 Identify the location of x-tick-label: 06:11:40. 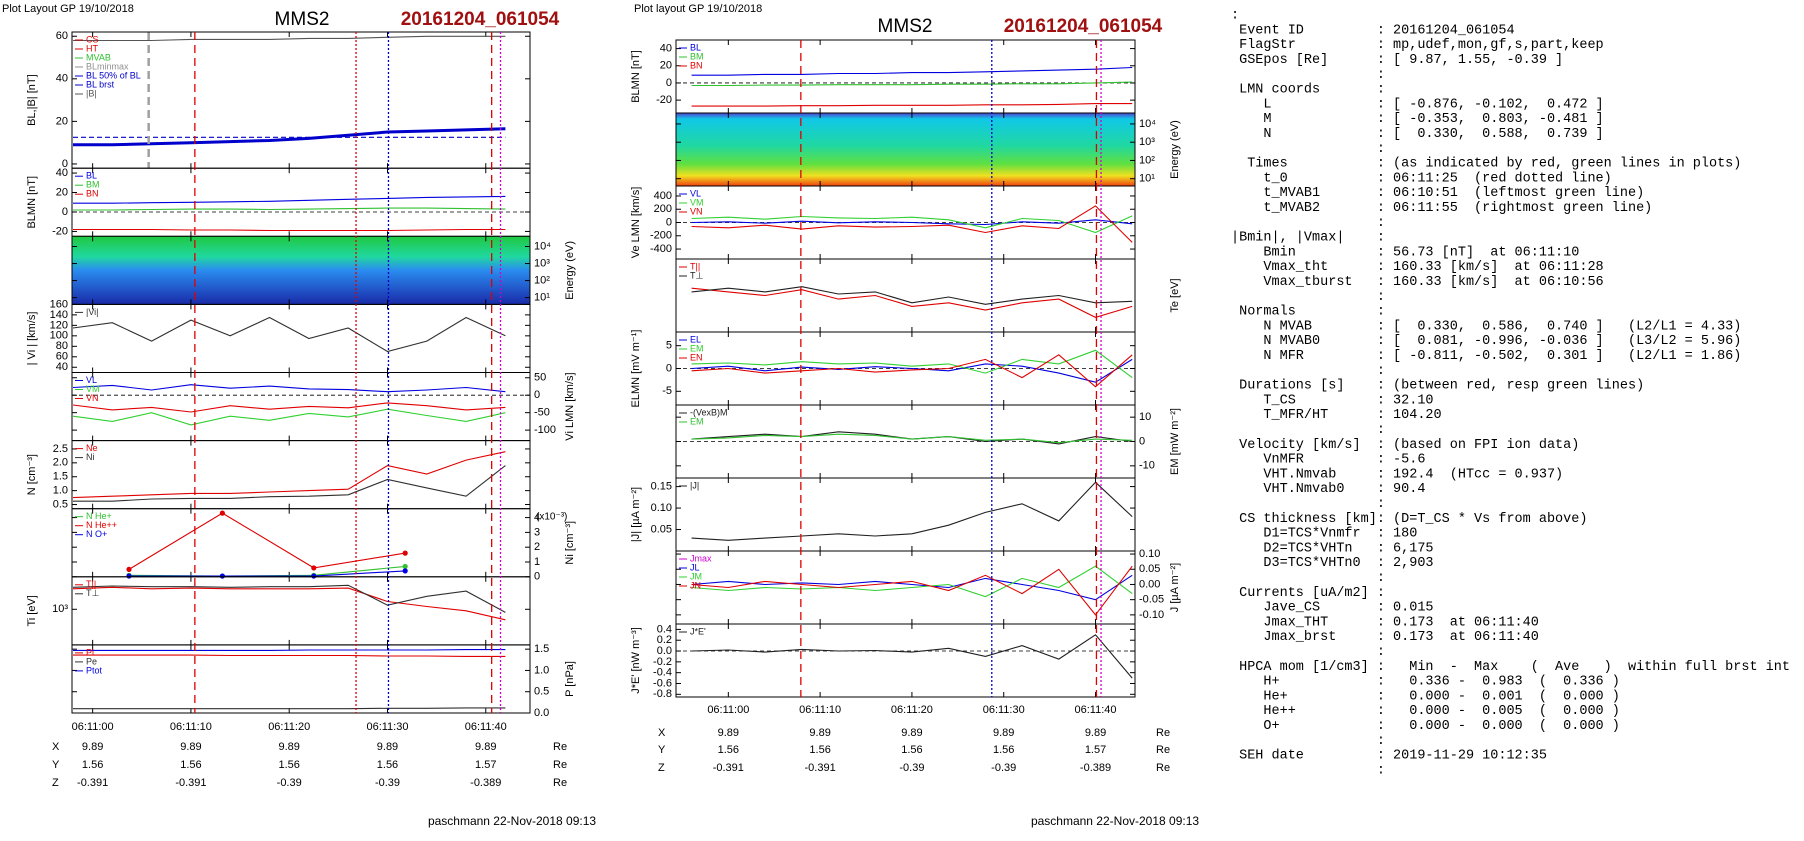
(1096, 710).